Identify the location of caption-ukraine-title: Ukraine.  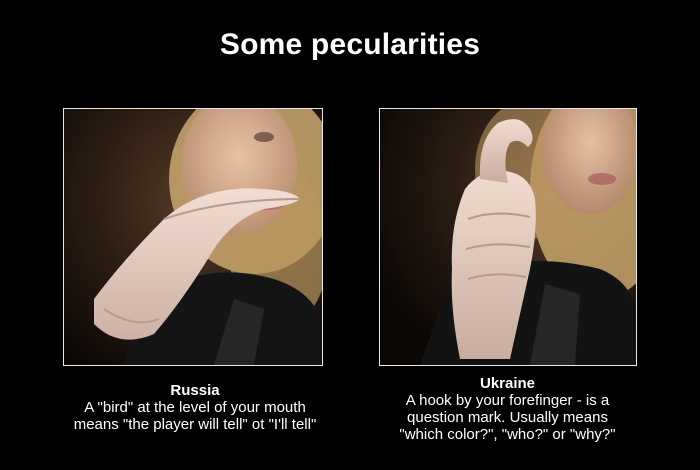
(507, 383).